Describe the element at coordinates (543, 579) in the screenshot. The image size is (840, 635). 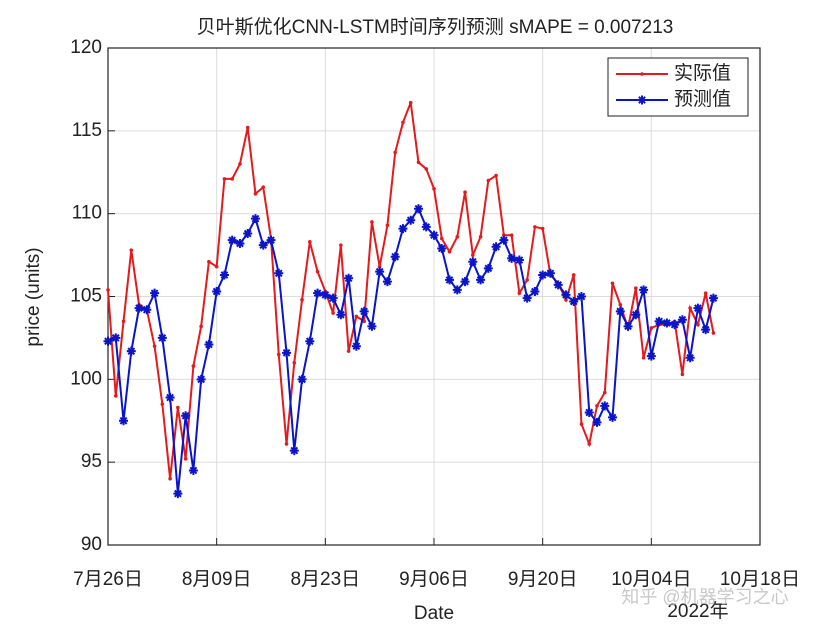
I see `x-tick-label: 9月20日` at that location.